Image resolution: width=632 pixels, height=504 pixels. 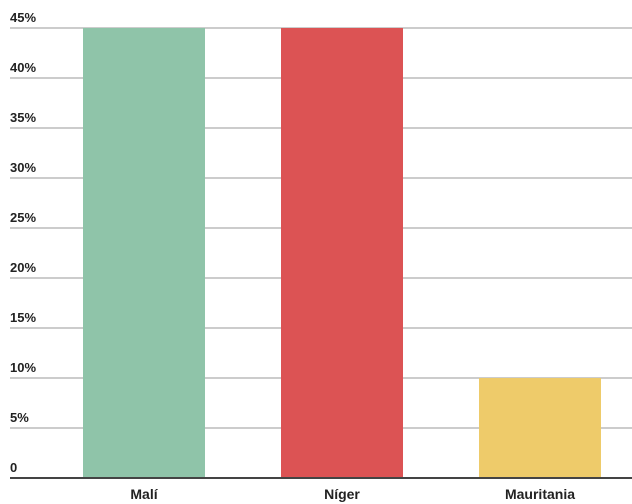 I want to click on y-tick-label: 20%, so click(x=23, y=267).